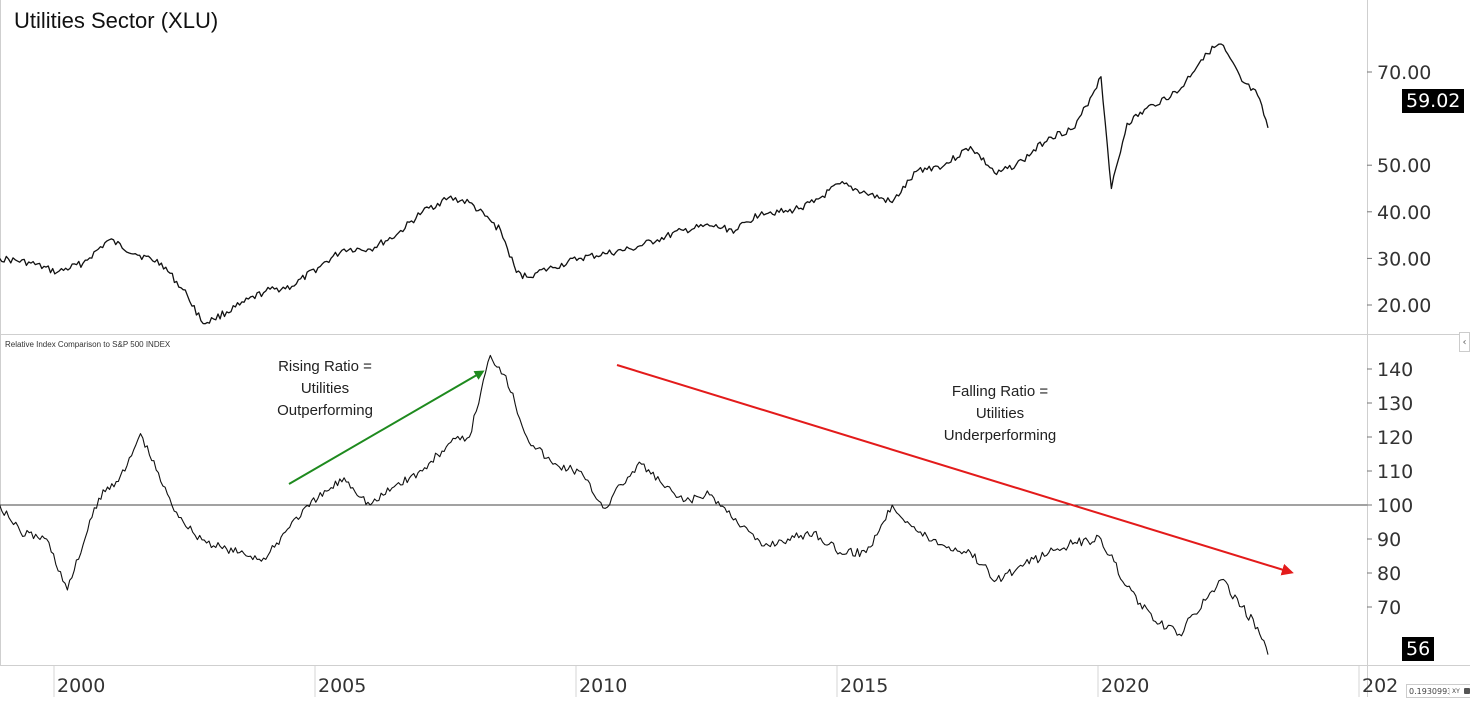 The image size is (1470, 701). What do you see at coordinates (1389, 574) in the screenshot?
I see `svg-text: 80` at bounding box center [1389, 574].